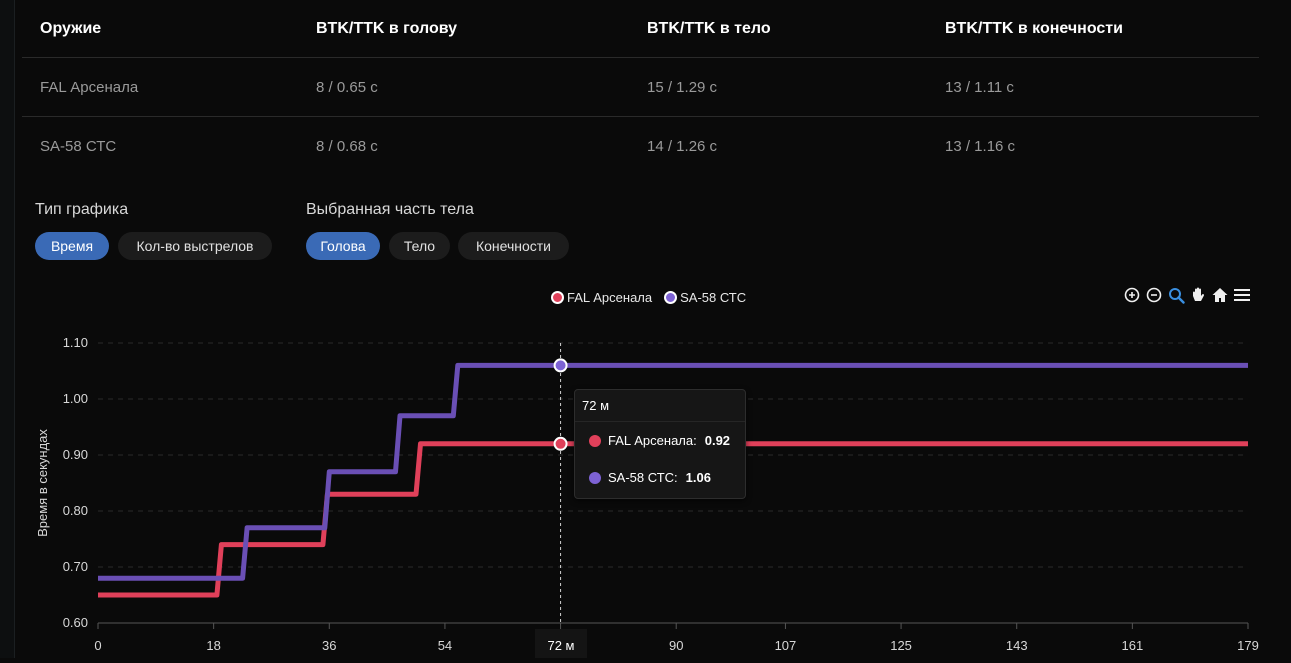 The height and width of the screenshot is (663, 1291). I want to click on y-tick-label: 0.80, so click(75, 510).